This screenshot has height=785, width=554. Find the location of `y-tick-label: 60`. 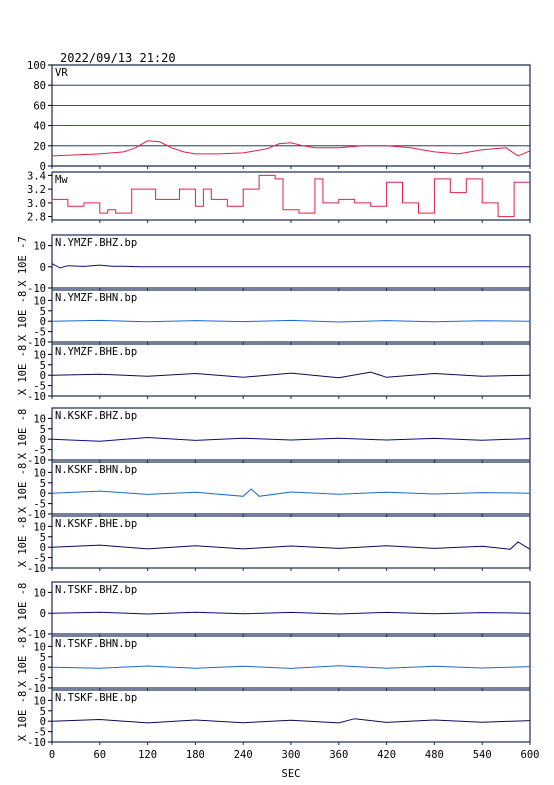

y-tick-label: 60 is located at coordinates (39, 106).